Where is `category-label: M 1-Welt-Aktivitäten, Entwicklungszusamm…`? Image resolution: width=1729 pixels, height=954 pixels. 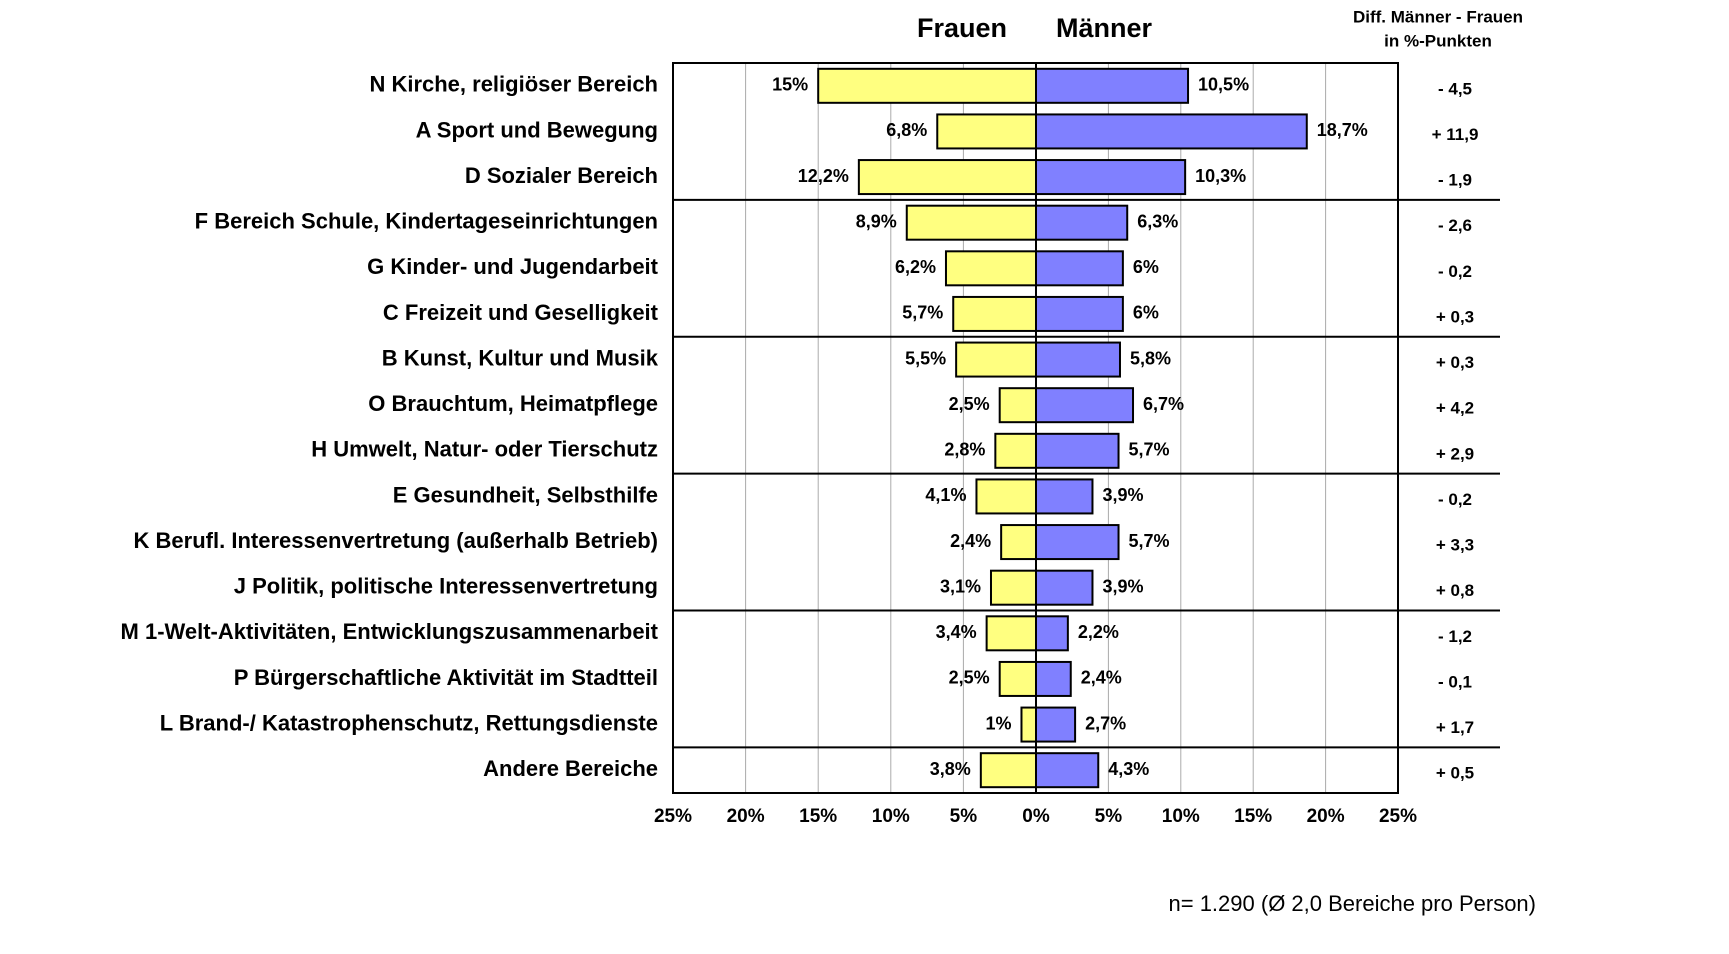 category-label: M 1-Welt-Aktivitäten, Entwicklungszusamm… is located at coordinates (390, 631).